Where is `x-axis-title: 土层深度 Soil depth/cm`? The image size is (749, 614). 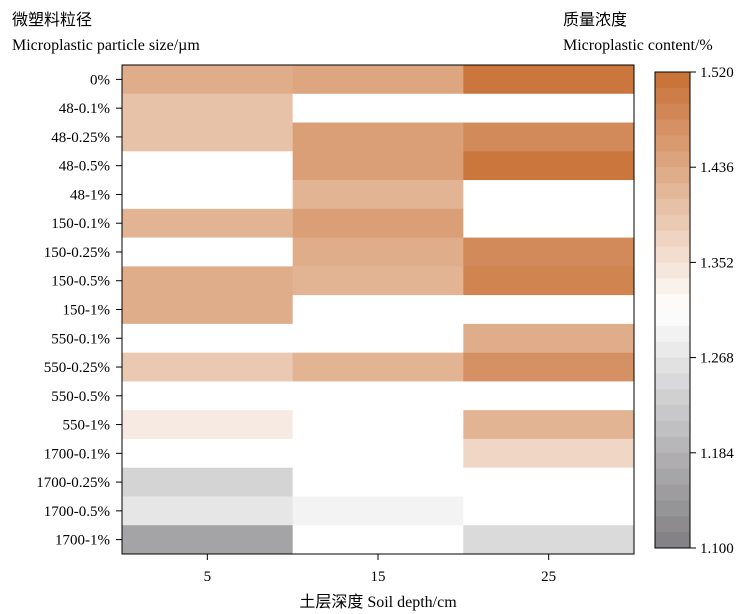
x-axis-title: 土层深度 Soil depth/cm is located at coordinates (378, 602).